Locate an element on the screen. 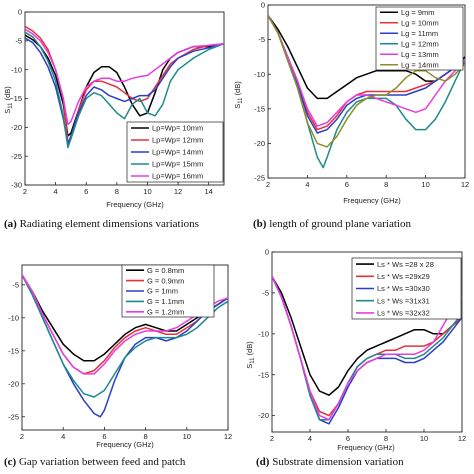 This screenshot has height=474, width=474. legend-box is located at coordinates (419, 38).